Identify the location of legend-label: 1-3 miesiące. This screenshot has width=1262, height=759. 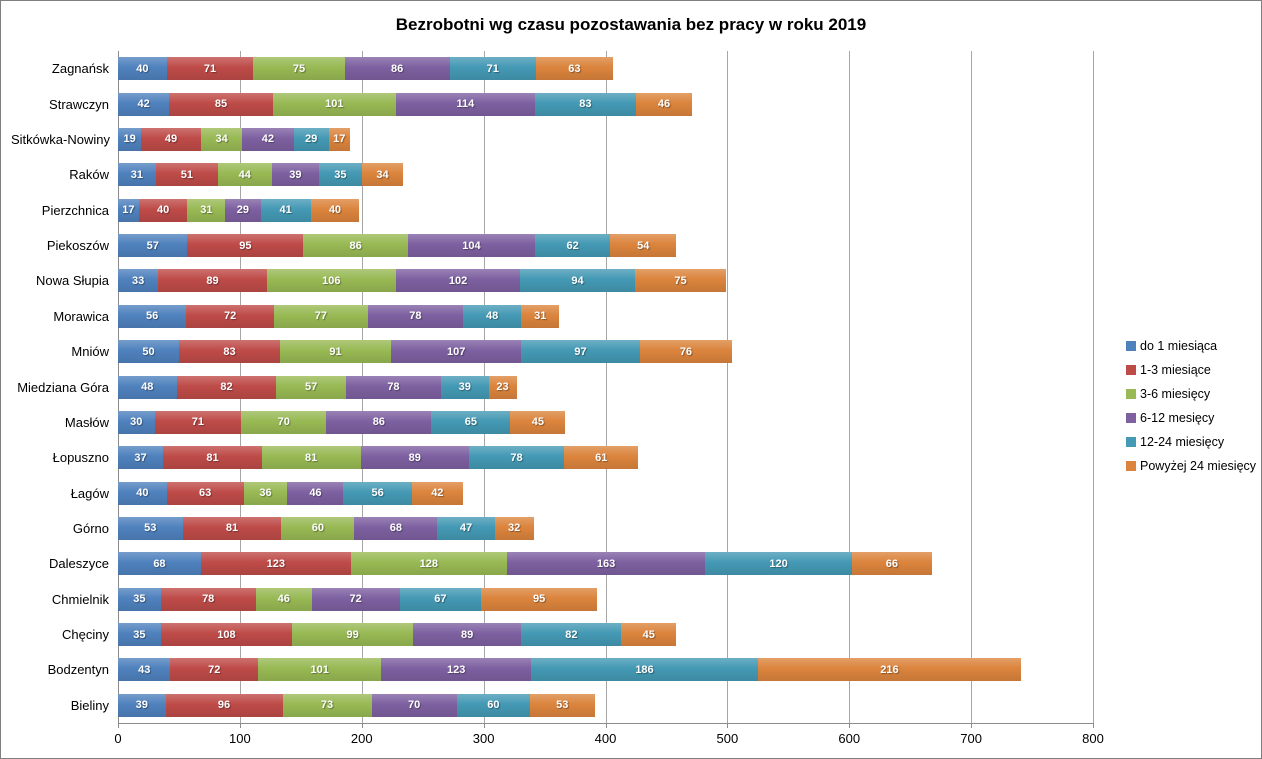
(1175, 370).